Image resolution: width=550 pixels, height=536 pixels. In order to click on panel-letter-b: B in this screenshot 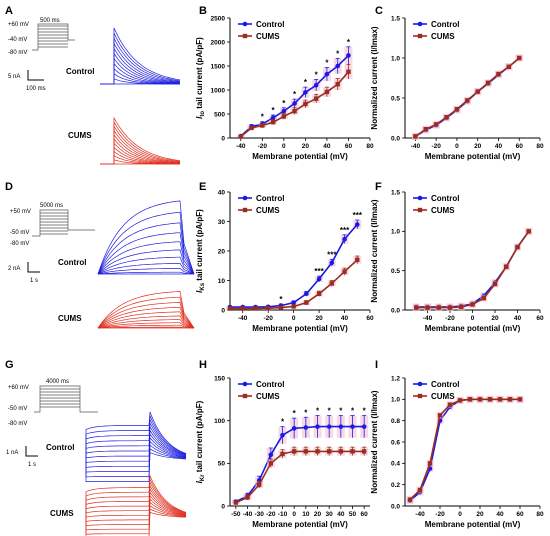, I will do `click(203, 11)`.